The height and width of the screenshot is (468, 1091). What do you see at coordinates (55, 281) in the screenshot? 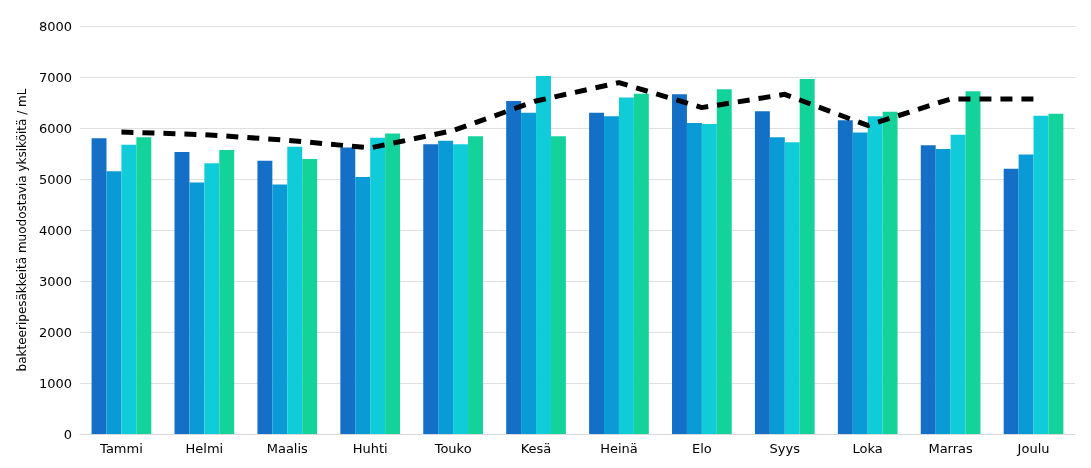
I see `y-tick-label: 3000` at bounding box center [55, 281].